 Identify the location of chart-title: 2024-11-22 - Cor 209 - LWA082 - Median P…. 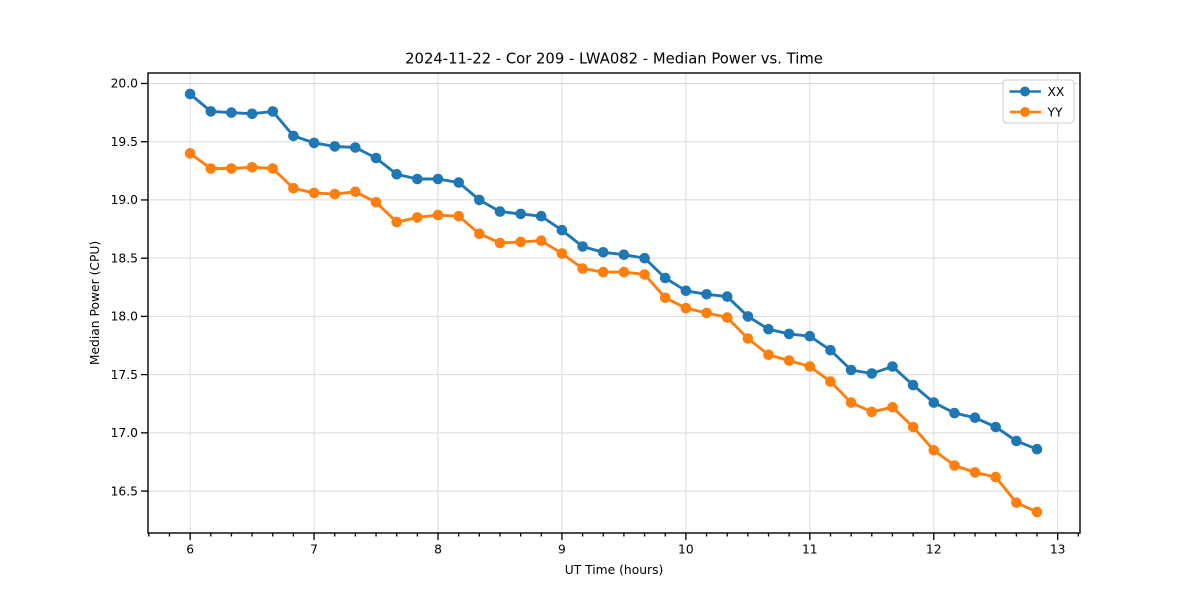
(614, 59).